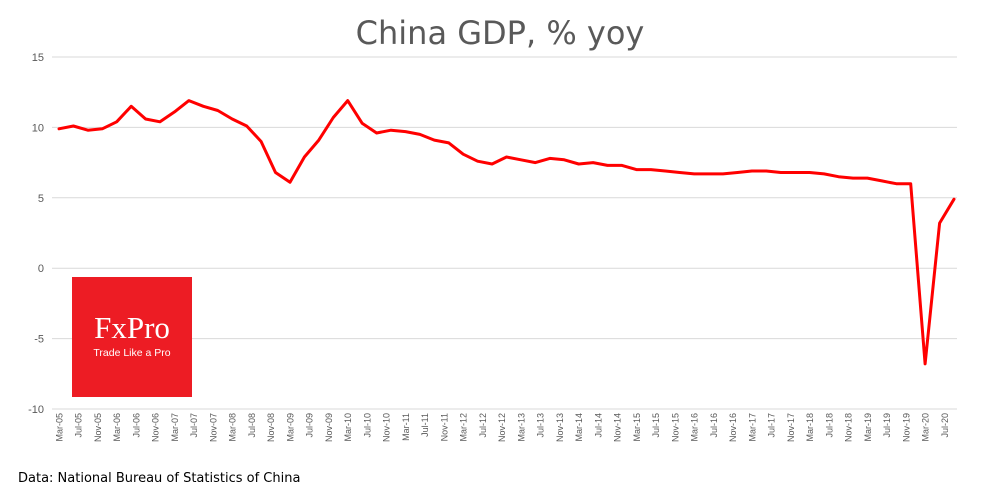  What do you see at coordinates (132, 327) in the screenshot?
I see `logo-name: FxPro` at bounding box center [132, 327].